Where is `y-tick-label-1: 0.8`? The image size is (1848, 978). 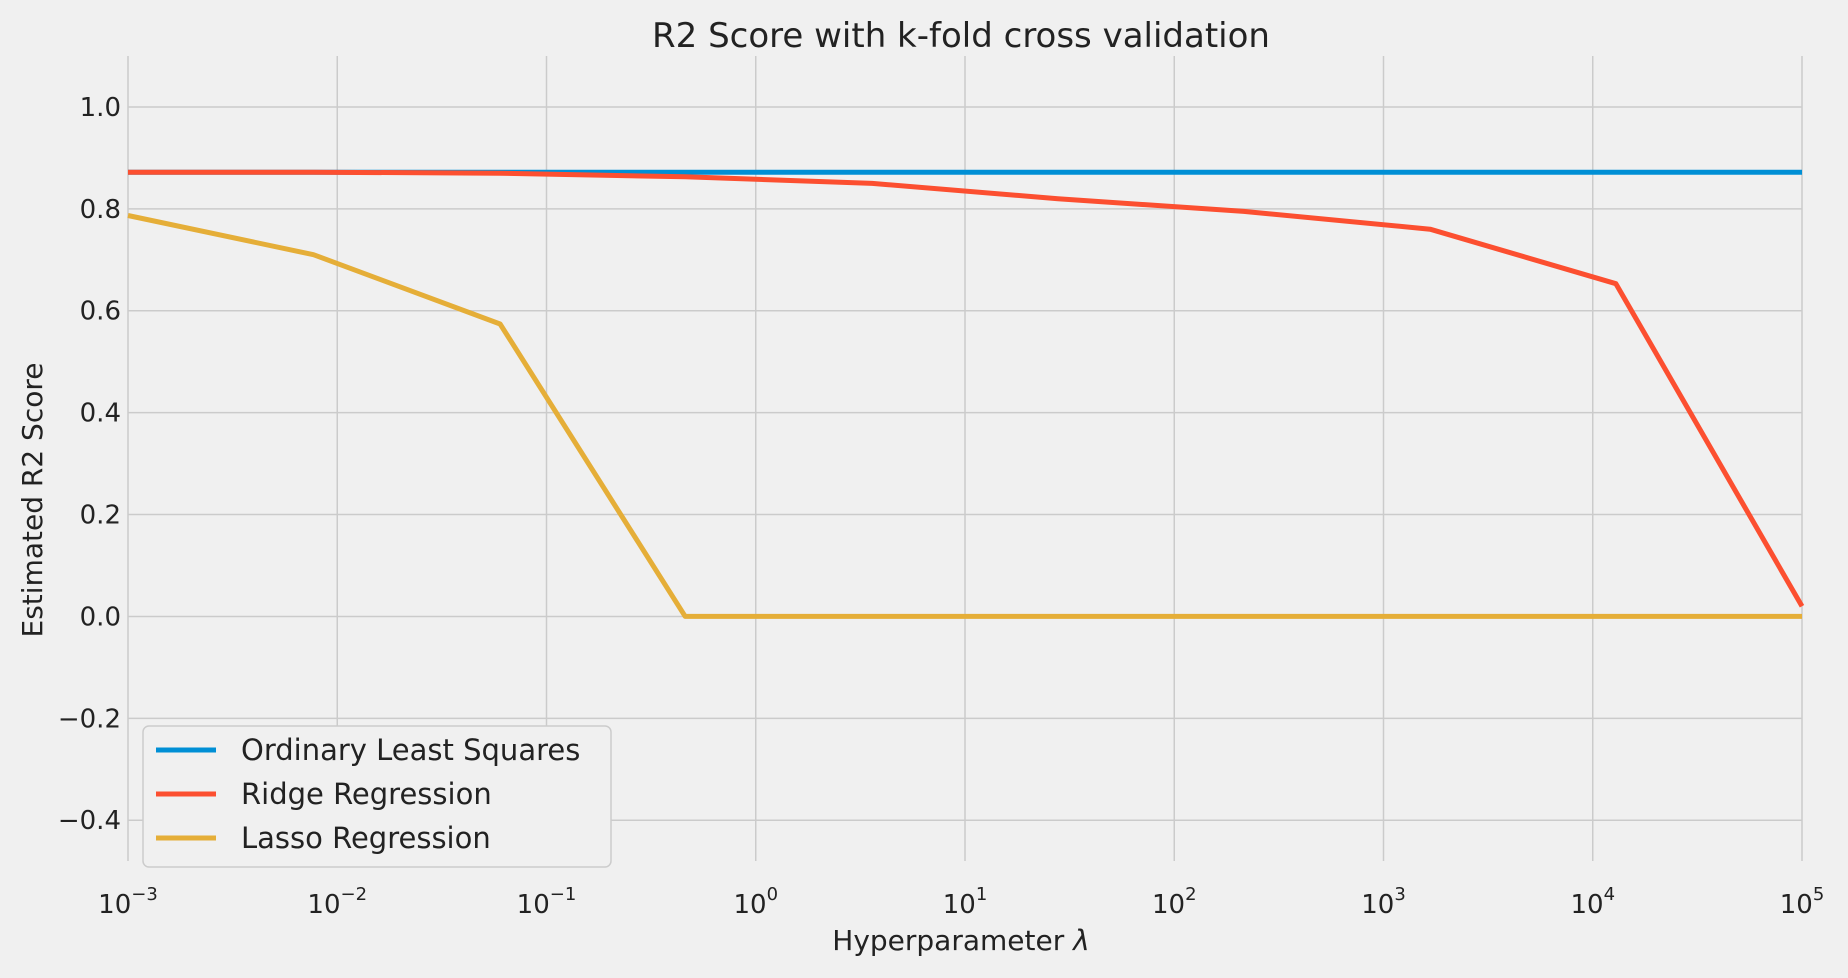 y-tick-label-1: 0.8 is located at coordinates (100, 210).